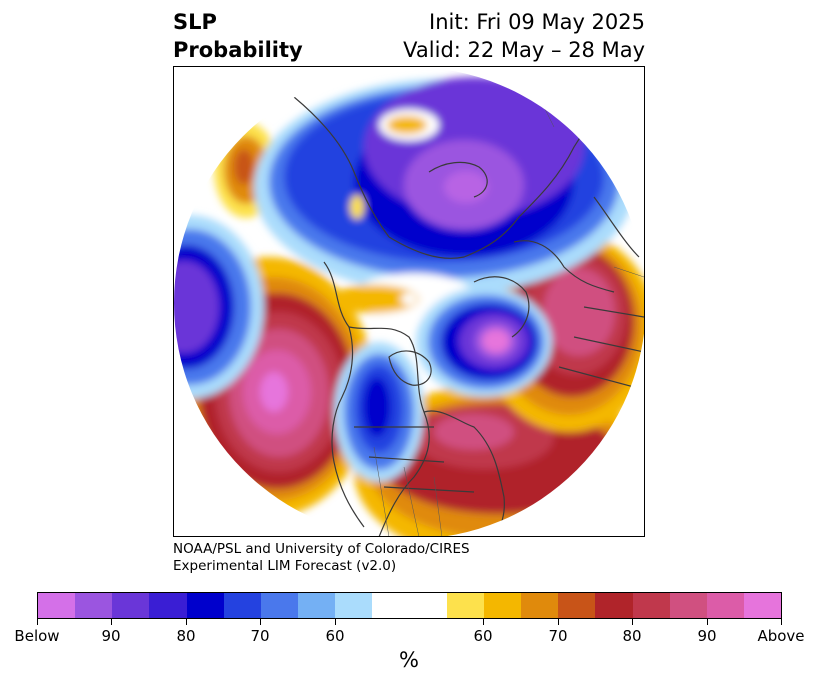 This screenshot has height=686, width=819. I want to click on title-line-2: Probability, so click(238, 50).